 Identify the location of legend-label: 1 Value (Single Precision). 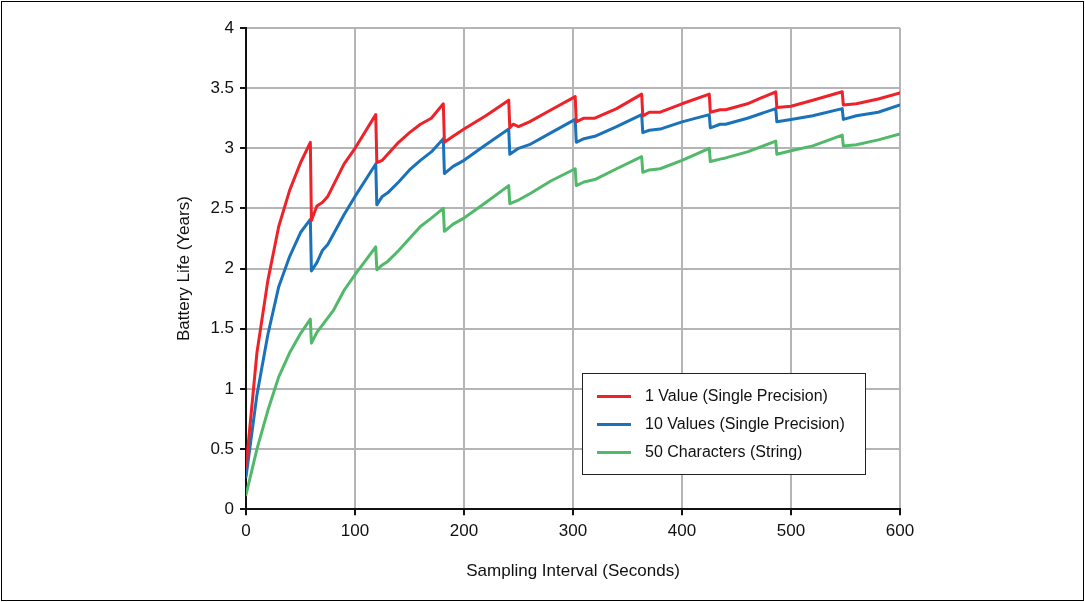
(736, 396).